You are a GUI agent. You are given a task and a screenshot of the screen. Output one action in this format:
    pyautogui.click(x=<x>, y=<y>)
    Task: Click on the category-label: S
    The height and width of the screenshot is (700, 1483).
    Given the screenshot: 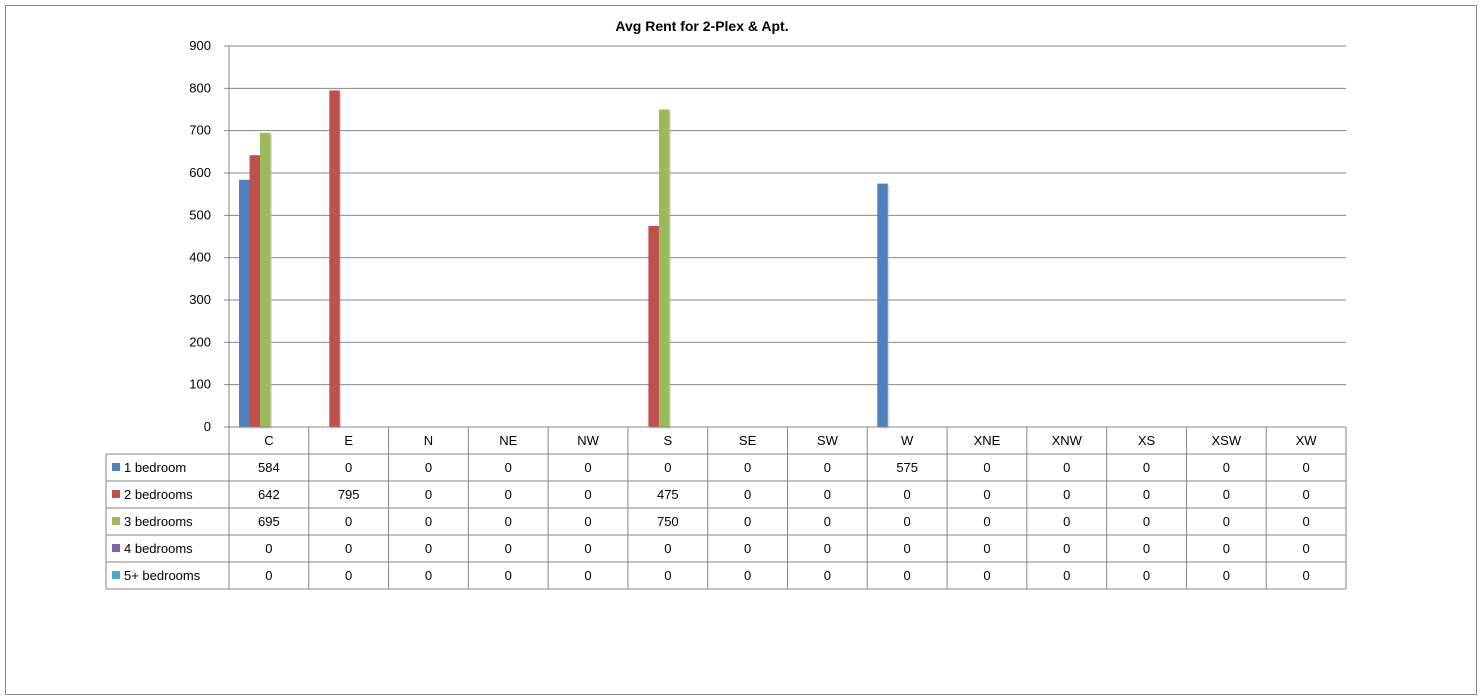 What is the action you would take?
    pyautogui.click(x=667, y=440)
    